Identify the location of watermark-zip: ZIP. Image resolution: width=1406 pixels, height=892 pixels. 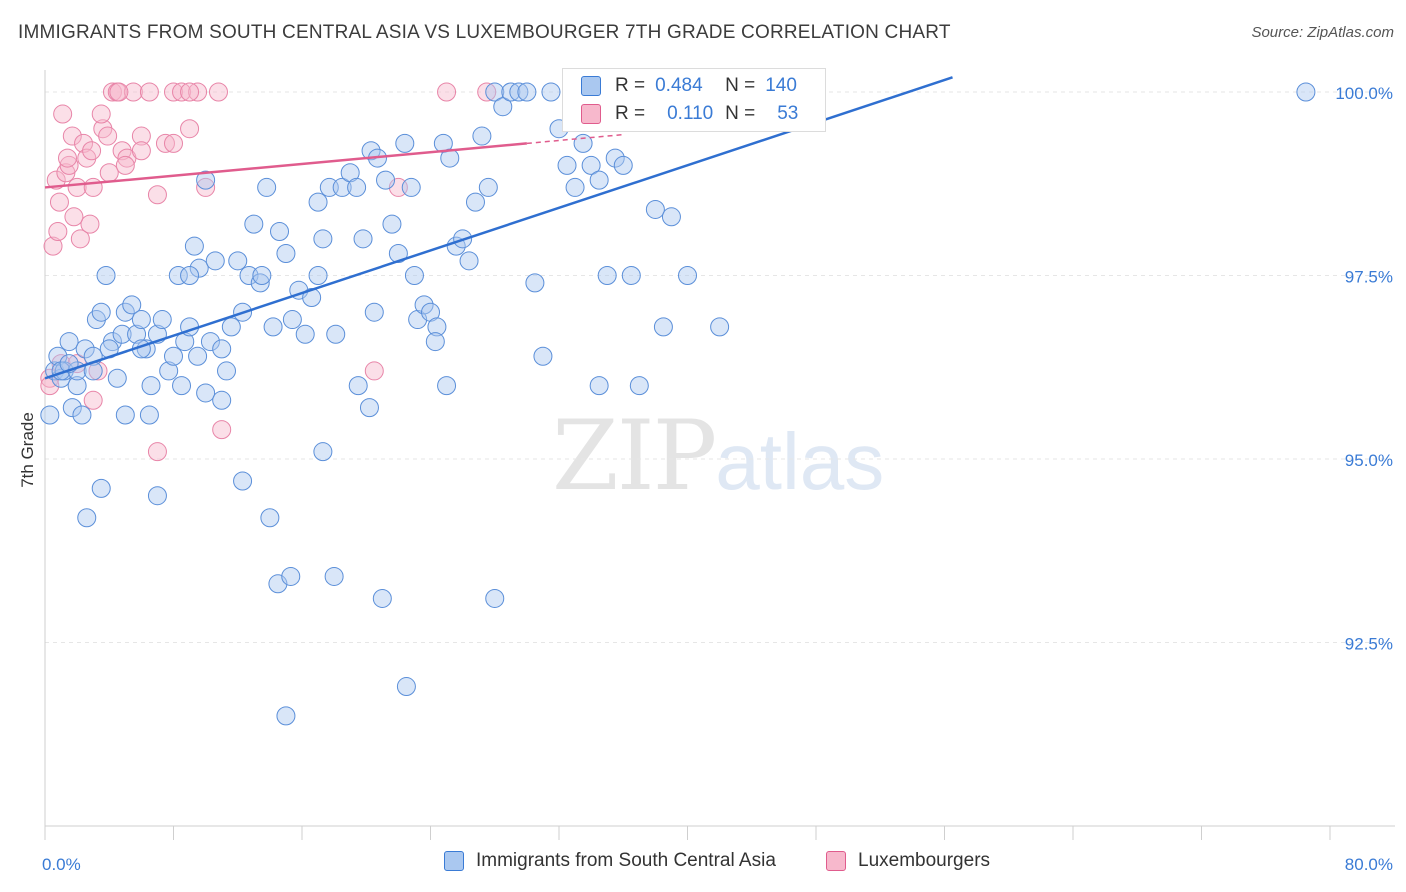
(634, 456).